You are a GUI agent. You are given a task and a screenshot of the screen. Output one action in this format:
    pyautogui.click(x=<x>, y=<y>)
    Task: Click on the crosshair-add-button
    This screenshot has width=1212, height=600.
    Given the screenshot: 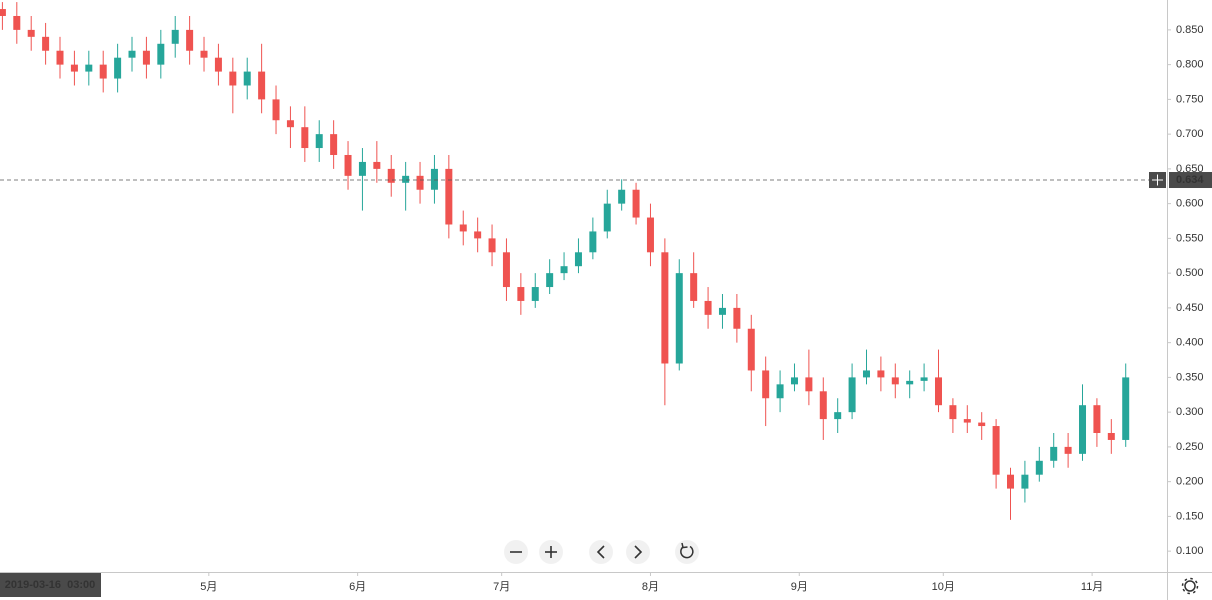 What is the action you would take?
    pyautogui.click(x=1157, y=180)
    